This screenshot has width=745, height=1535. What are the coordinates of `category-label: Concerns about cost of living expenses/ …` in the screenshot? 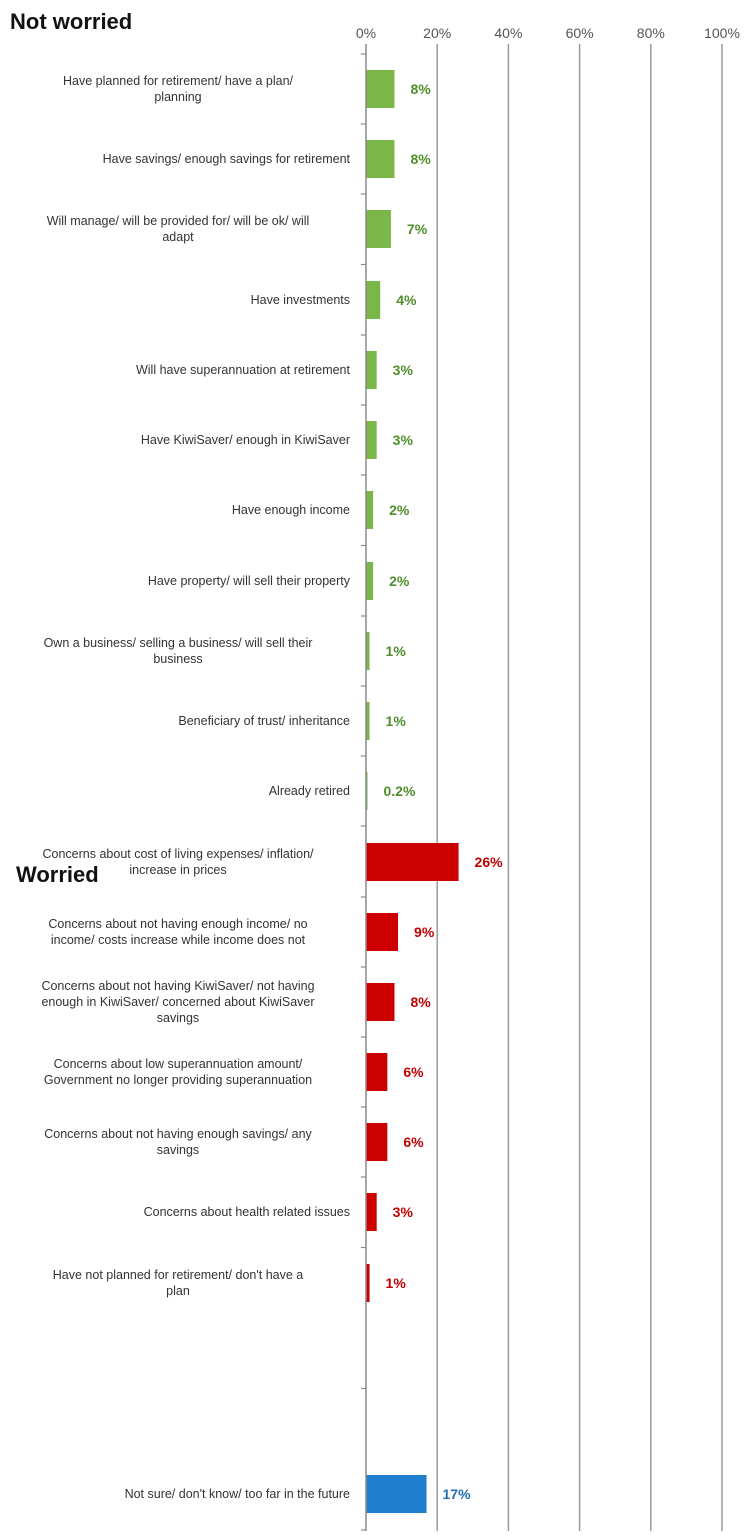 It's located at (179, 854).